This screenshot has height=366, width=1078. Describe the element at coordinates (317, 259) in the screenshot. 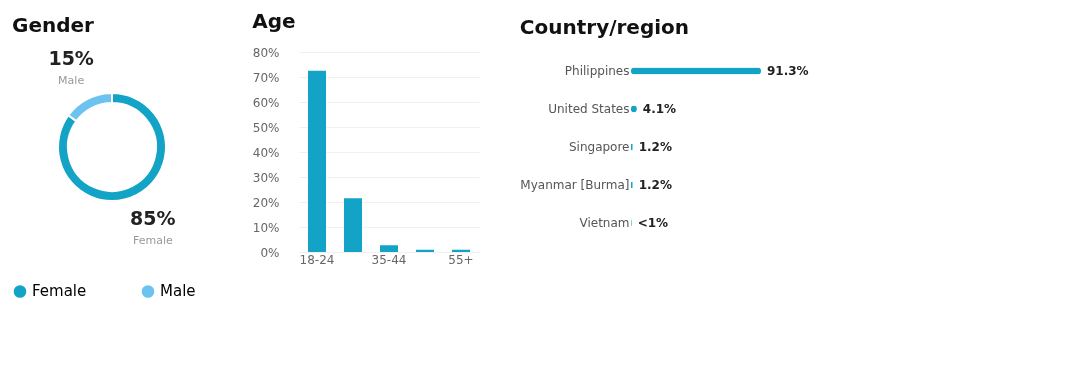

I see `x-tick-label: 18-24` at that location.